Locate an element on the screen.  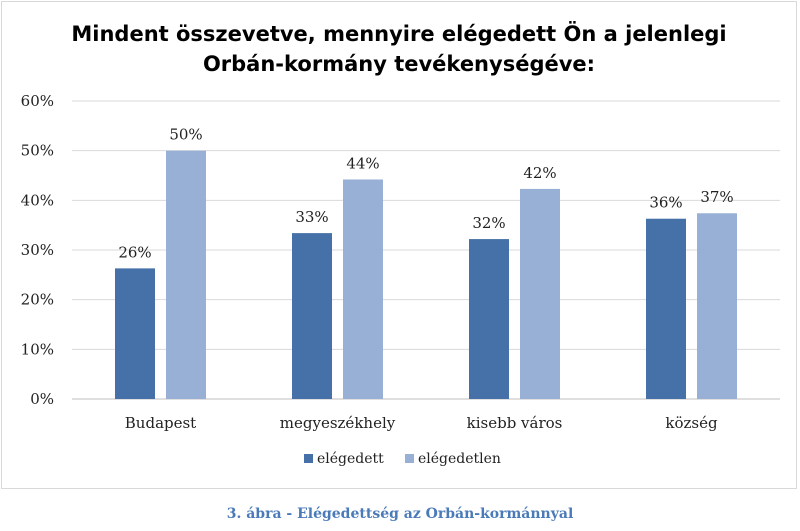
data-label: 26% is located at coordinates (134, 252).